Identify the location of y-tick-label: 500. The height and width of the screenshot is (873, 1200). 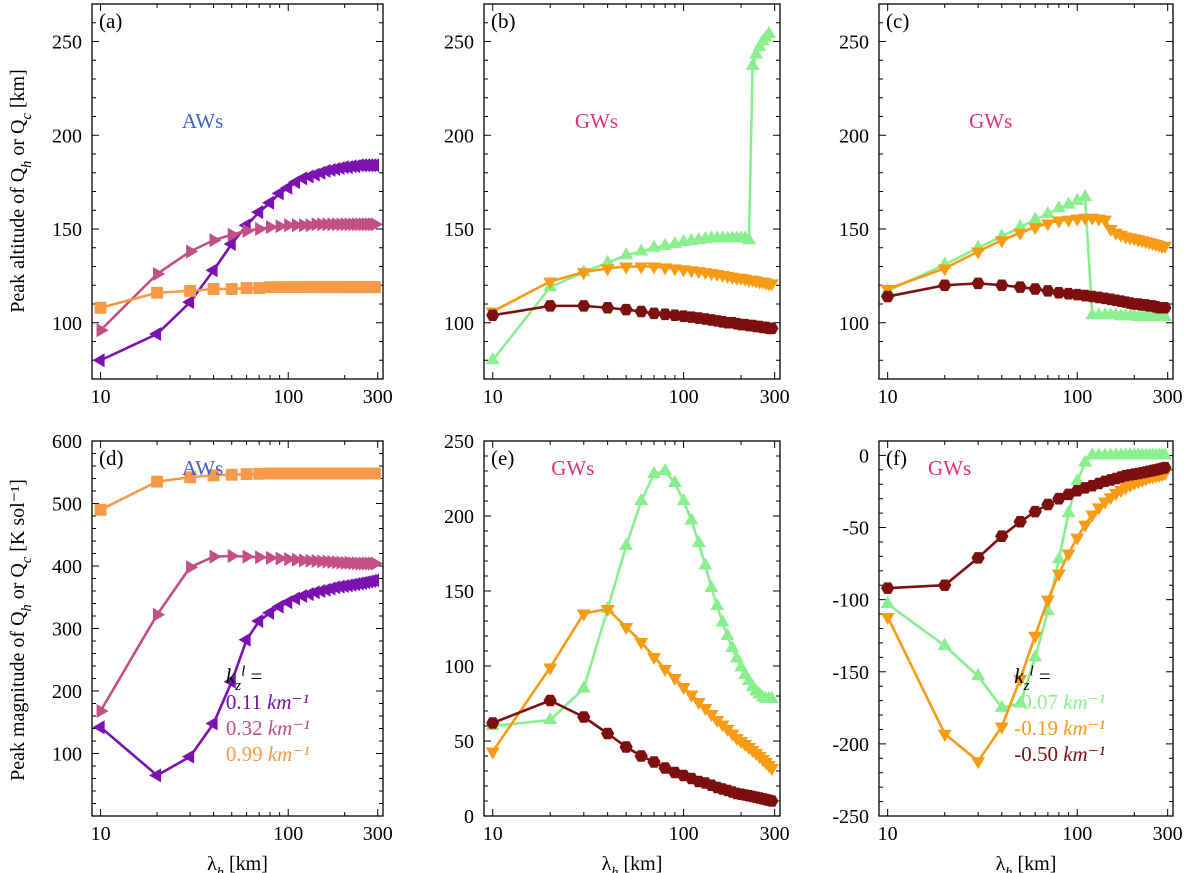
(67, 505).